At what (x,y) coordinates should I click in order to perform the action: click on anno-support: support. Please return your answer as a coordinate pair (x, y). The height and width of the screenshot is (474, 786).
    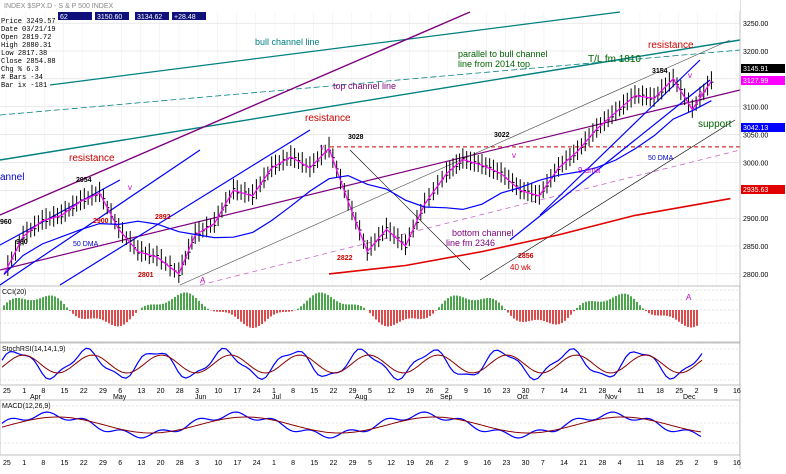
    Looking at the image, I should click on (715, 124).